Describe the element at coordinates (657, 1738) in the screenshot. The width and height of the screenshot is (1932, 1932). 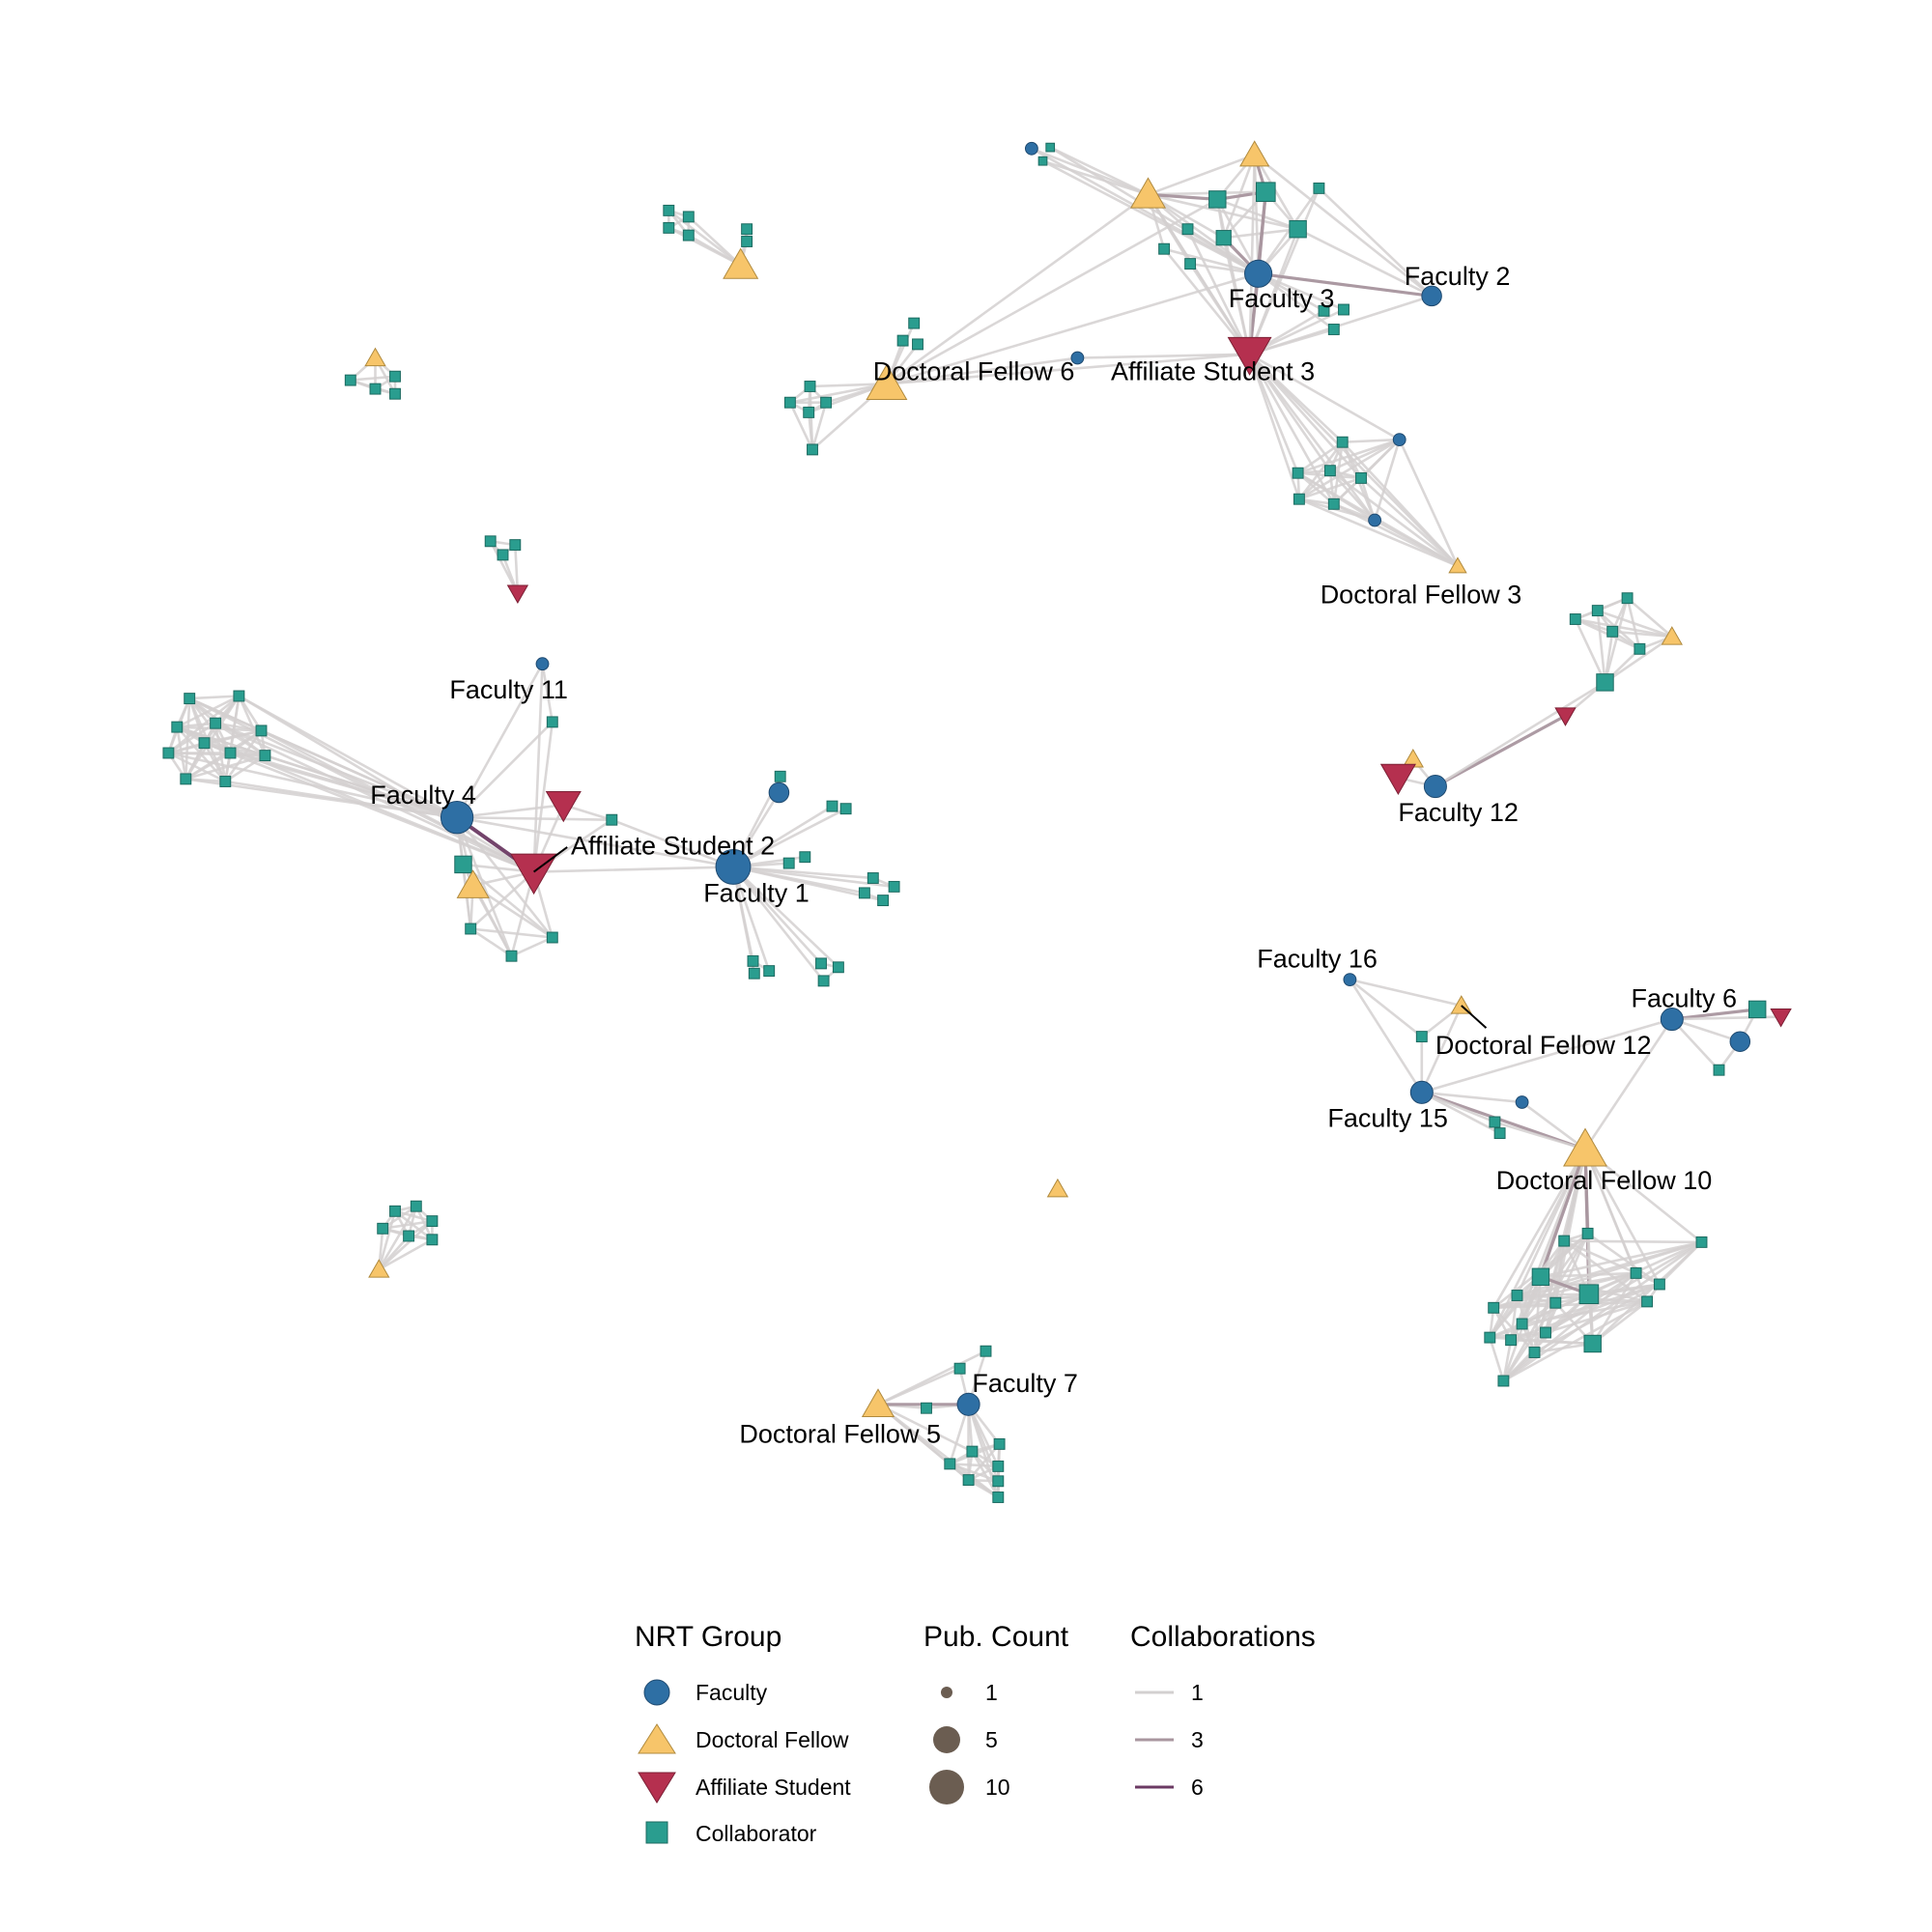
I see `triangle-up-icon` at that location.